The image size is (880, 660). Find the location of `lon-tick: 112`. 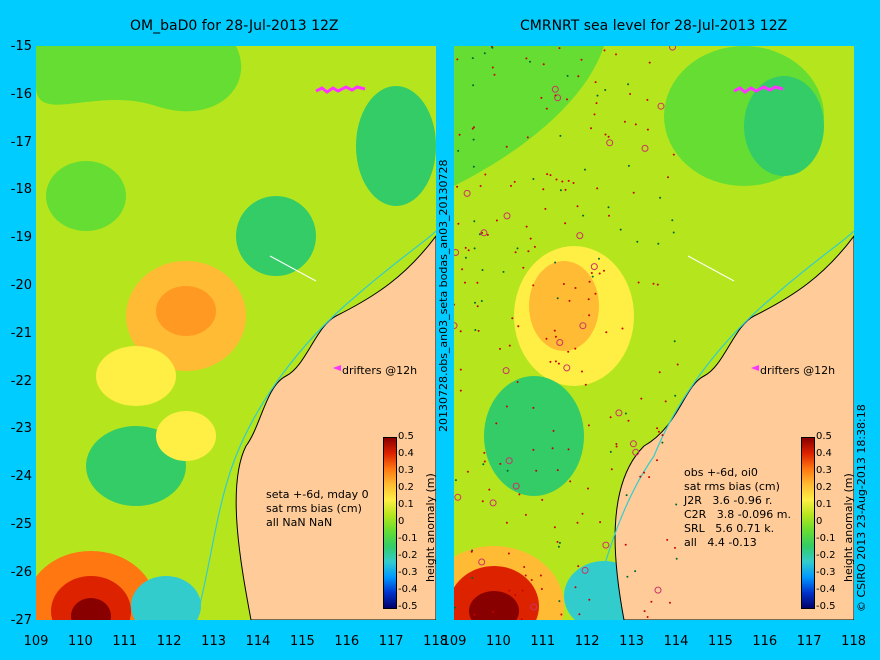

lon-tick: 112 is located at coordinates (587, 641).